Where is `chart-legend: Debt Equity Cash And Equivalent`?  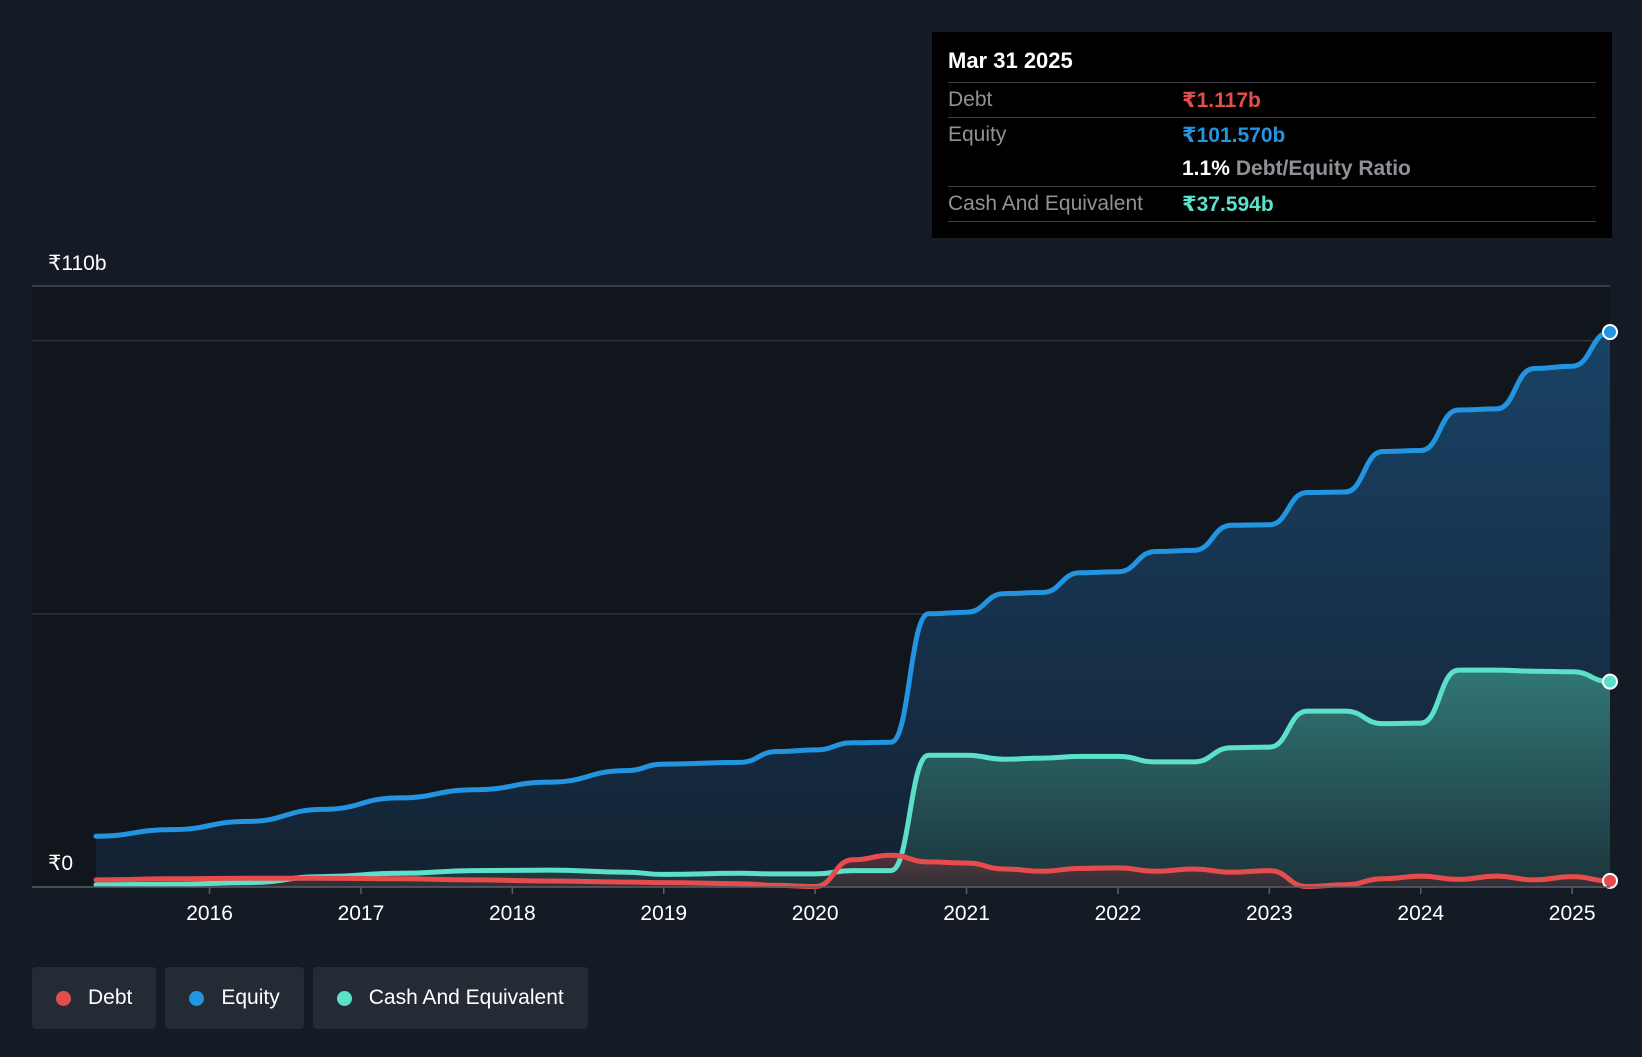 chart-legend: Debt Equity Cash And Equivalent is located at coordinates (310, 998).